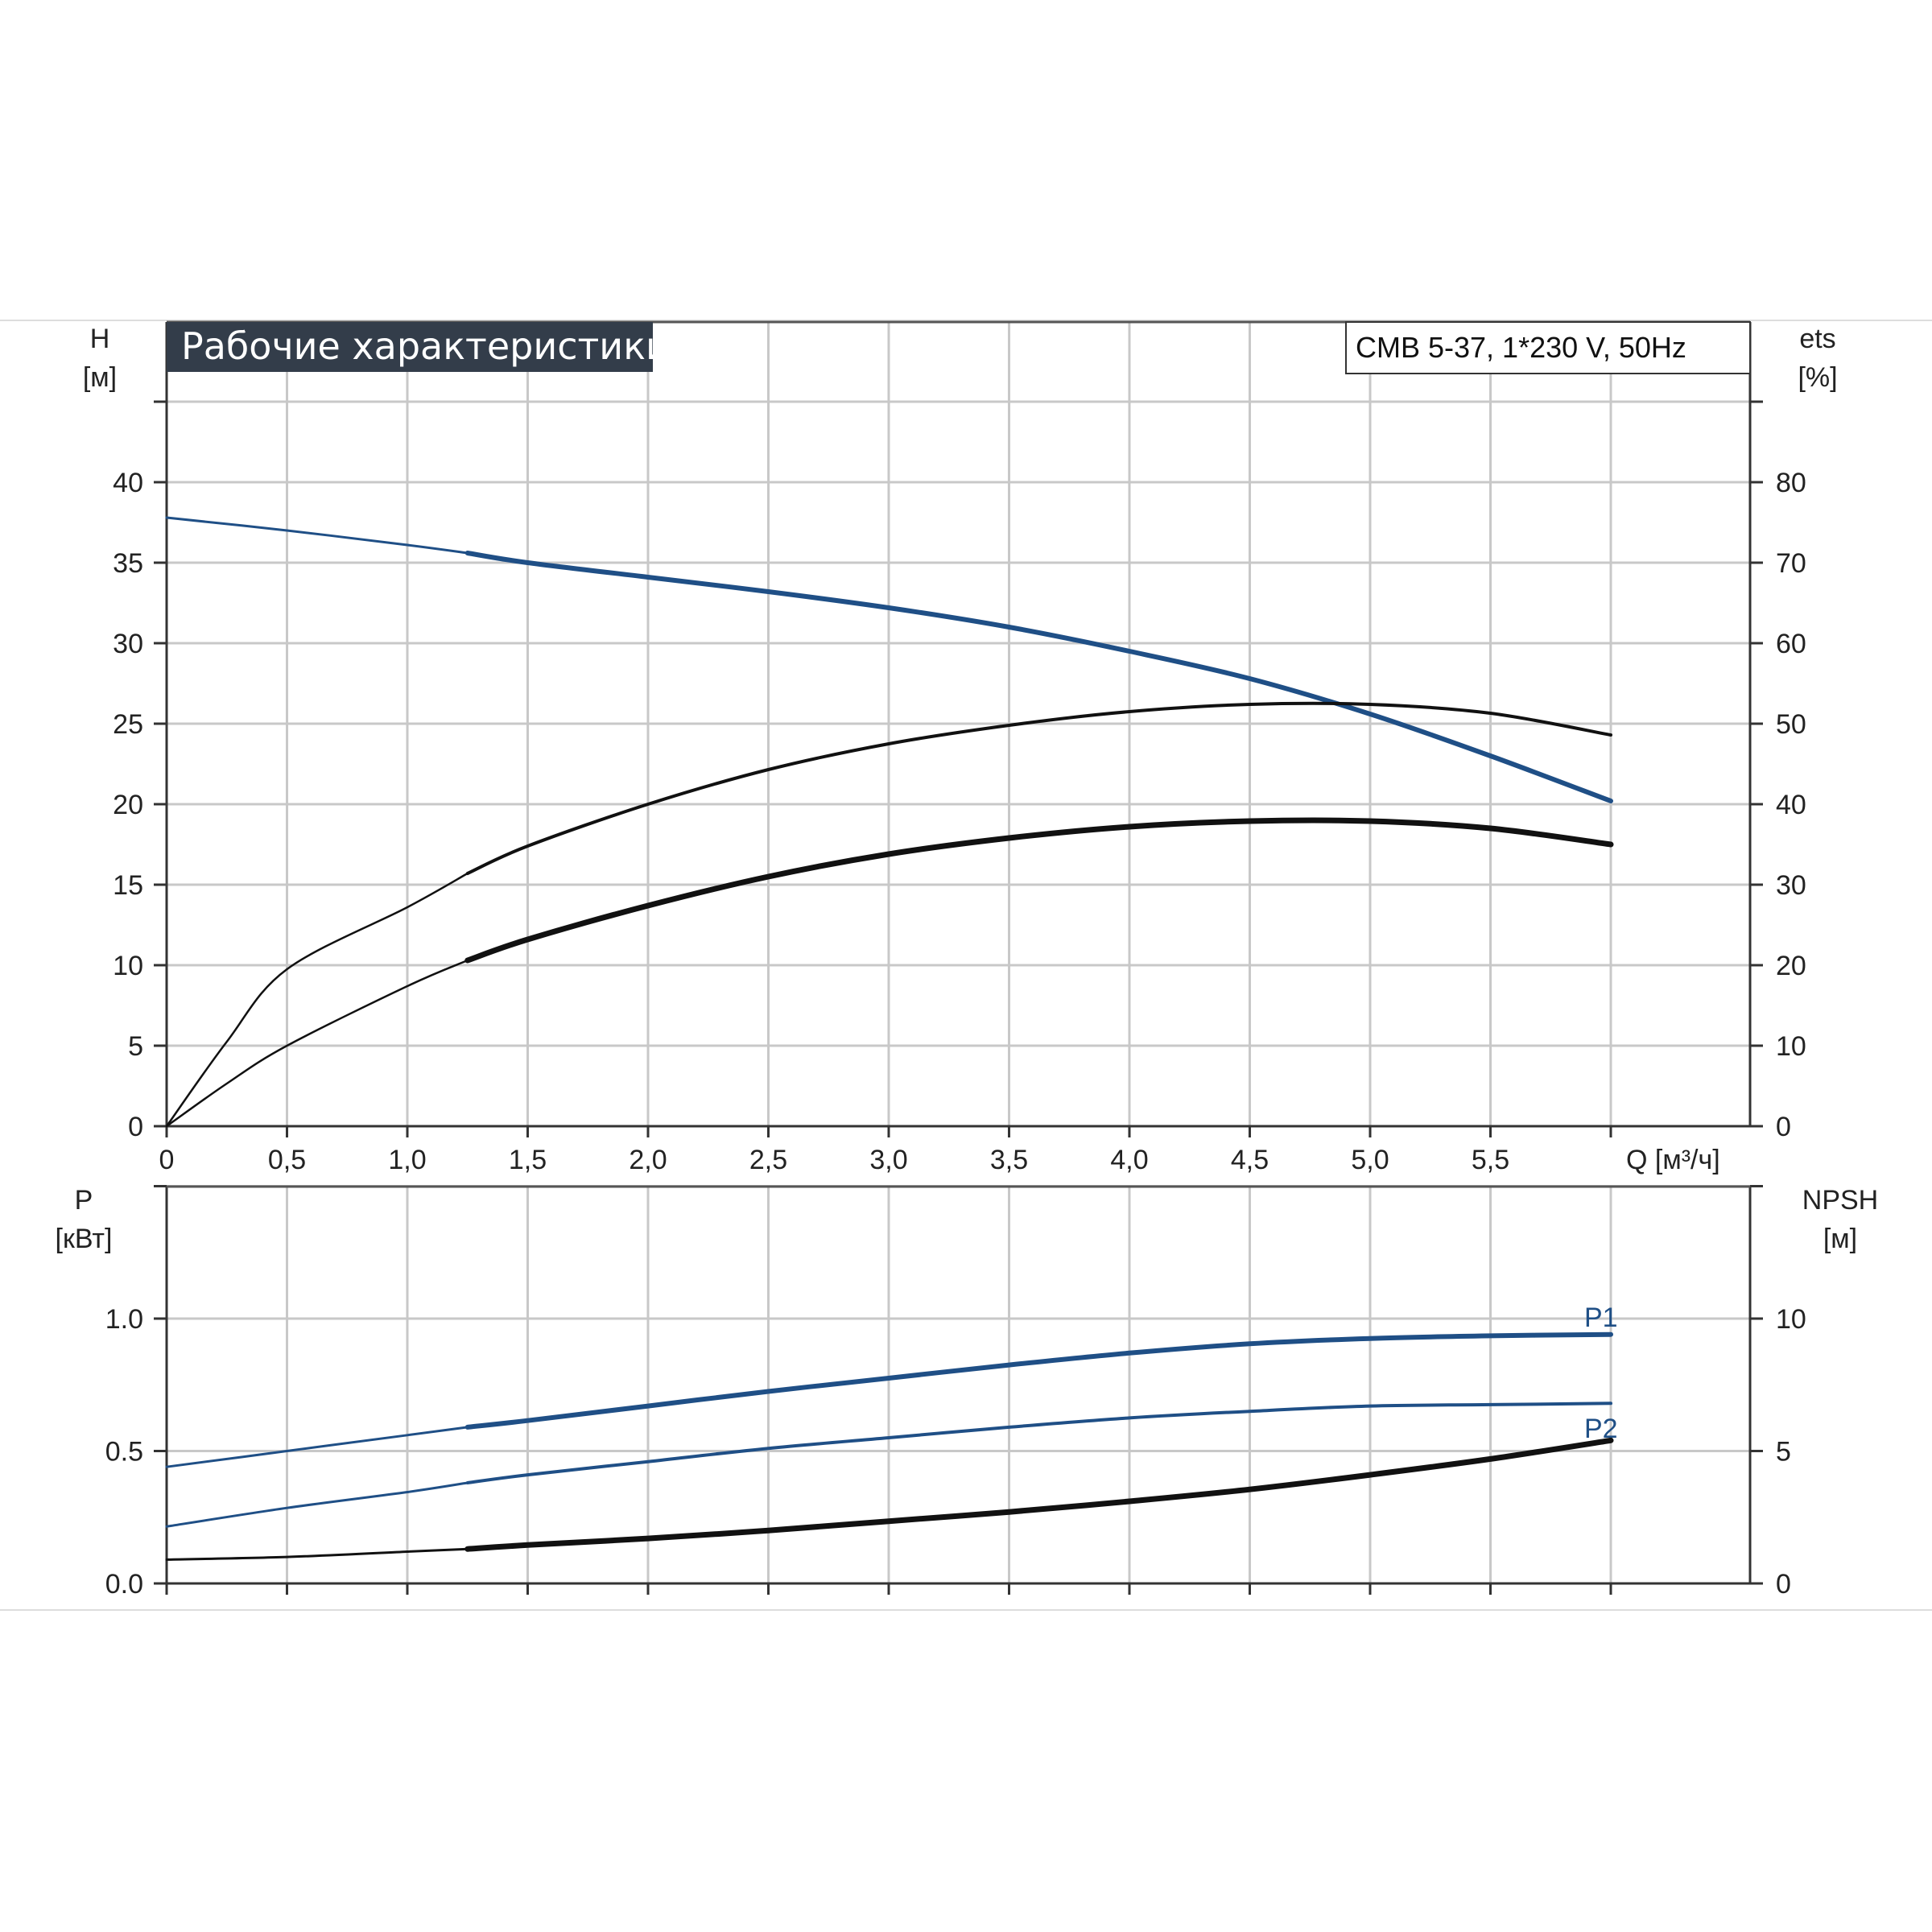  What do you see at coordinates (287, 1160) in the screenshot?
I see `x-tick-label: 0,5` at bounding box center [287, 1160].